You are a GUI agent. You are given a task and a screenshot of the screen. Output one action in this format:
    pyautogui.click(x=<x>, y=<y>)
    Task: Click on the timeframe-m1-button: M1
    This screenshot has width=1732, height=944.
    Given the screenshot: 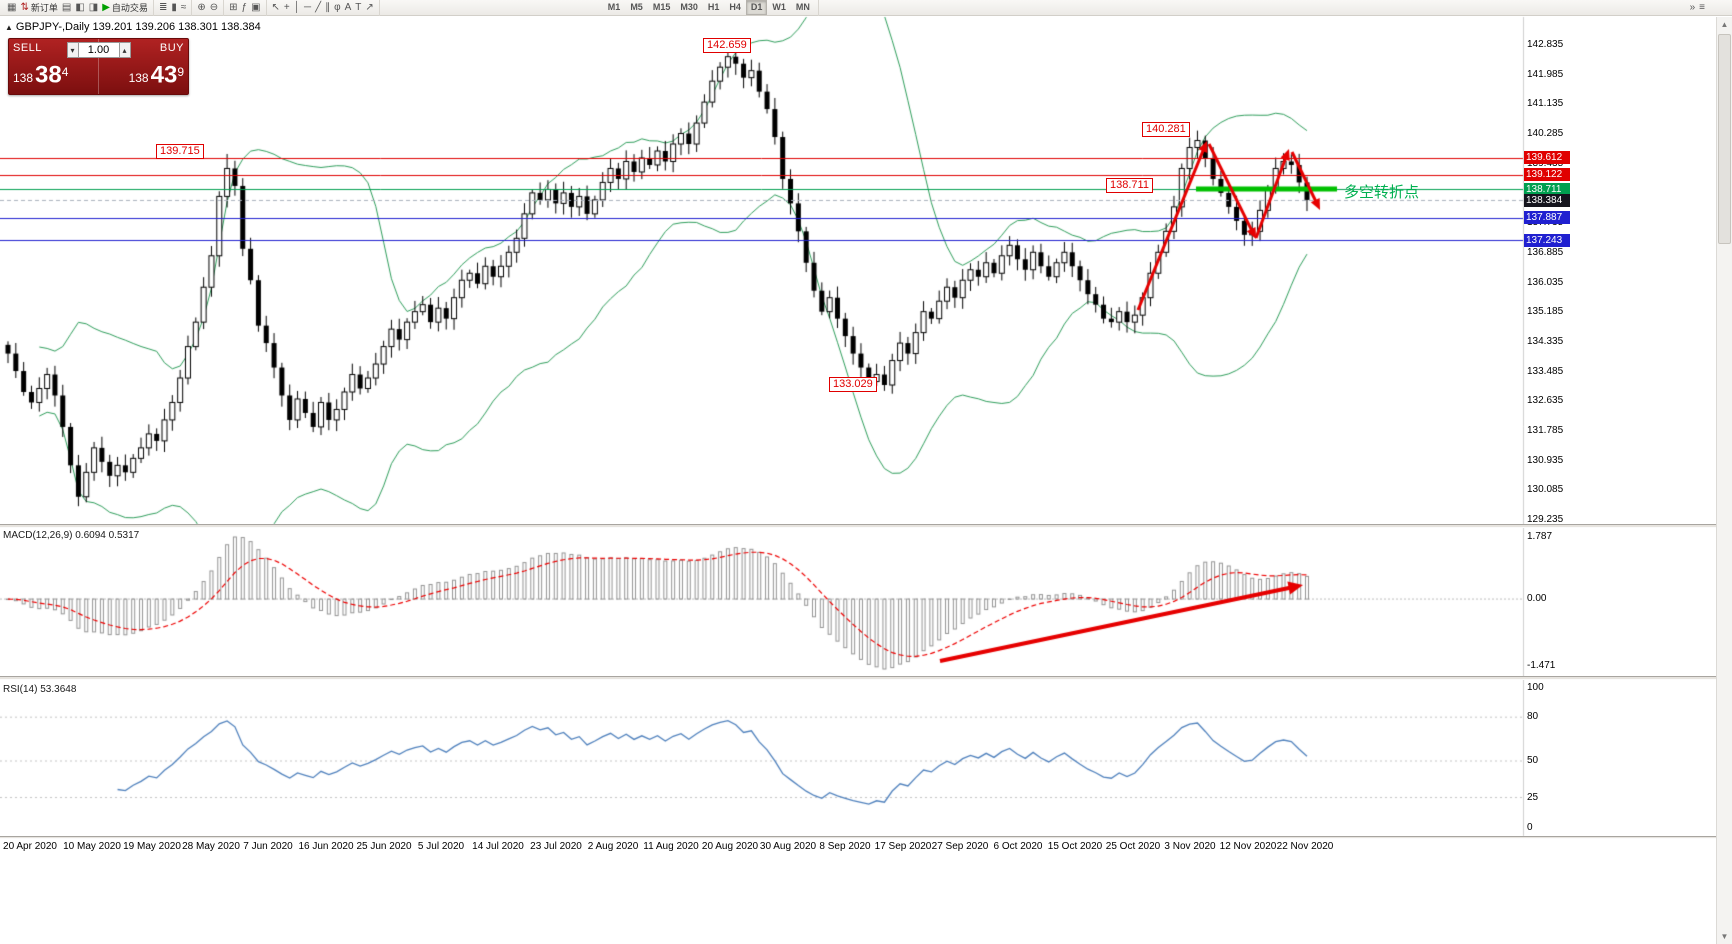 What is the action you would take?
    pyautogui.click(x=614, y=7)
    